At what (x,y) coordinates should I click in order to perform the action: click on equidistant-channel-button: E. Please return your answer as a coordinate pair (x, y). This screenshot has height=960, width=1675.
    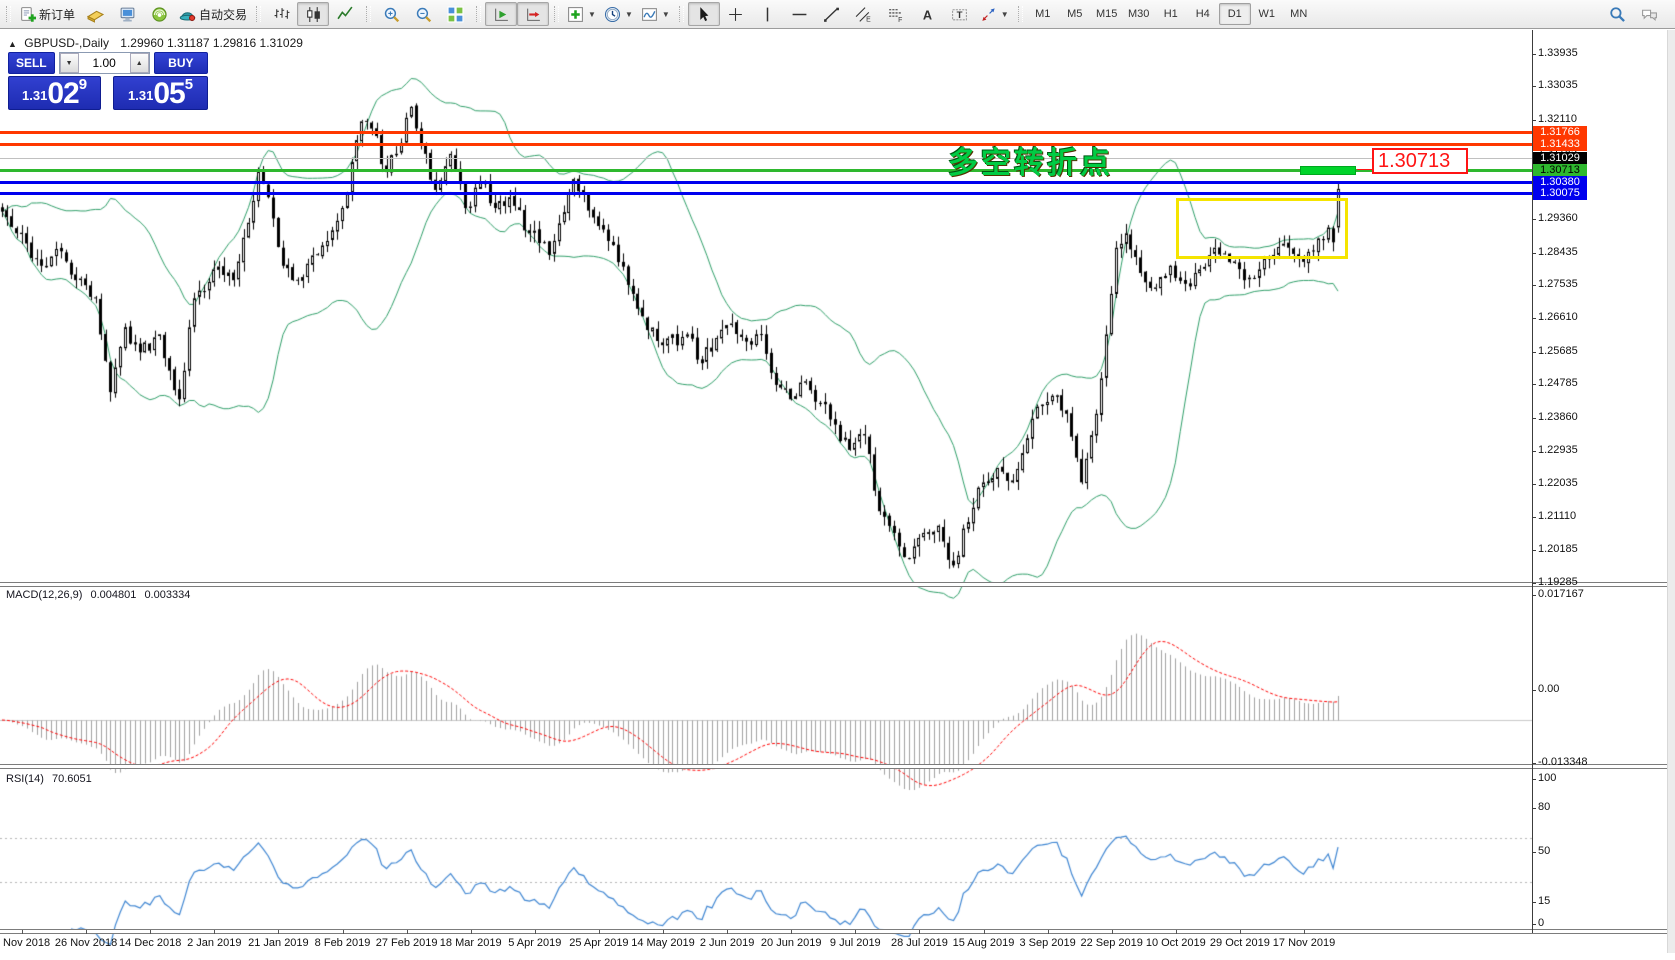
    Looking at the image, I should click on (864, 14).